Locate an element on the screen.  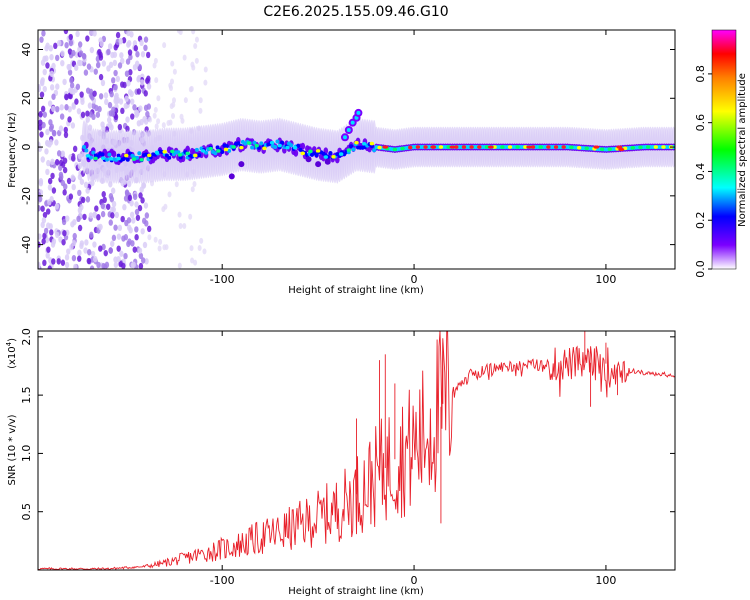
snr-y-multiplier: (x104) is located at coordinates (11, 353).